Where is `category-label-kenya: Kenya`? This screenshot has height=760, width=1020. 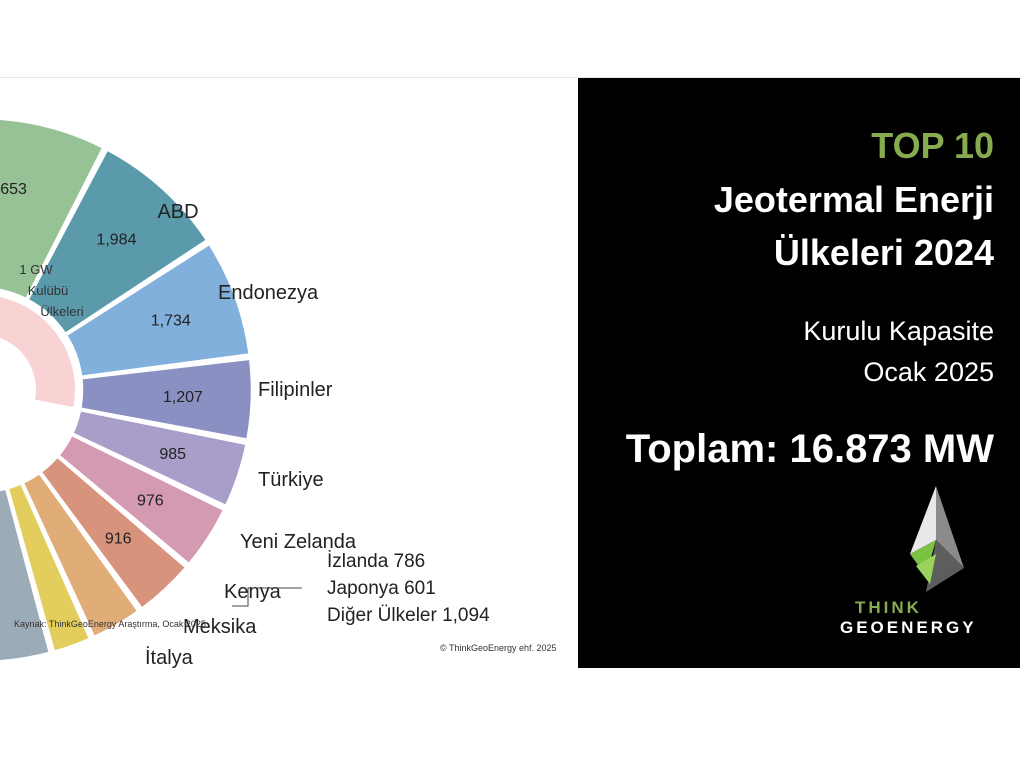
category-label-kenya: Kenya is located at coordinates (253, 592).